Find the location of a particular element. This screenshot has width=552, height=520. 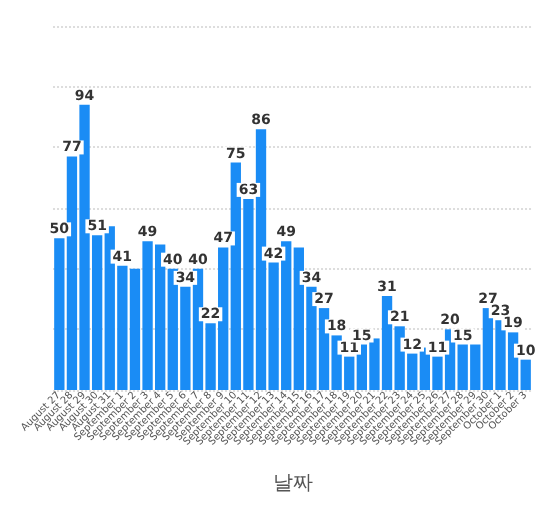

x-axis-title: 날짜 is located at coordinates (292, 484).